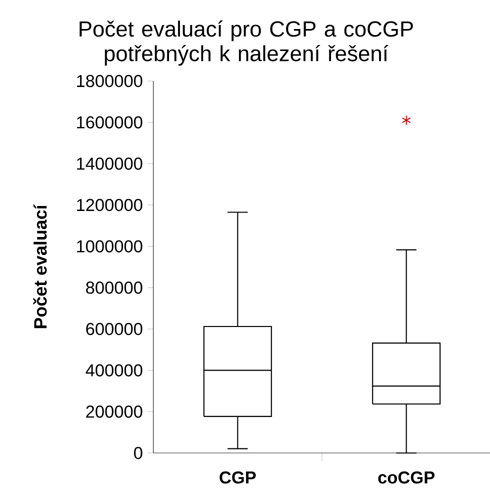 The width and height of the screenshot is (490, 497). I want to click on y-tick-label: 0, so click(138, 453).